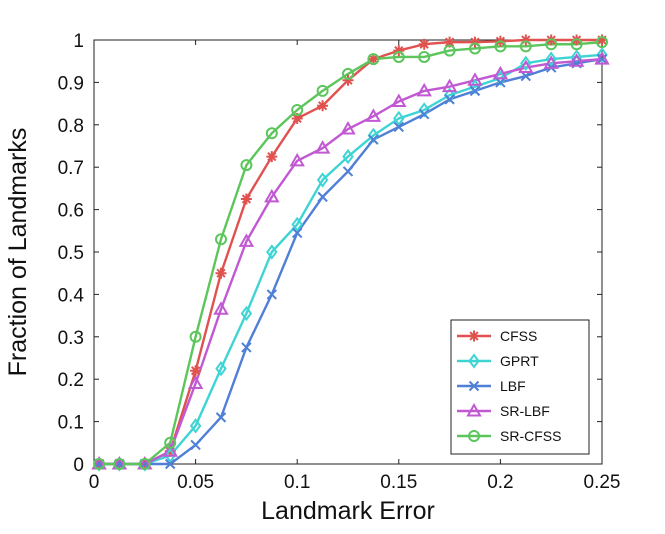 Image resolution: width=665 pixels, height=534 pixels. Describe the element at coordinates (513, 386) in the screenshot. I see `legend-label-lbf: LBF` at that location.